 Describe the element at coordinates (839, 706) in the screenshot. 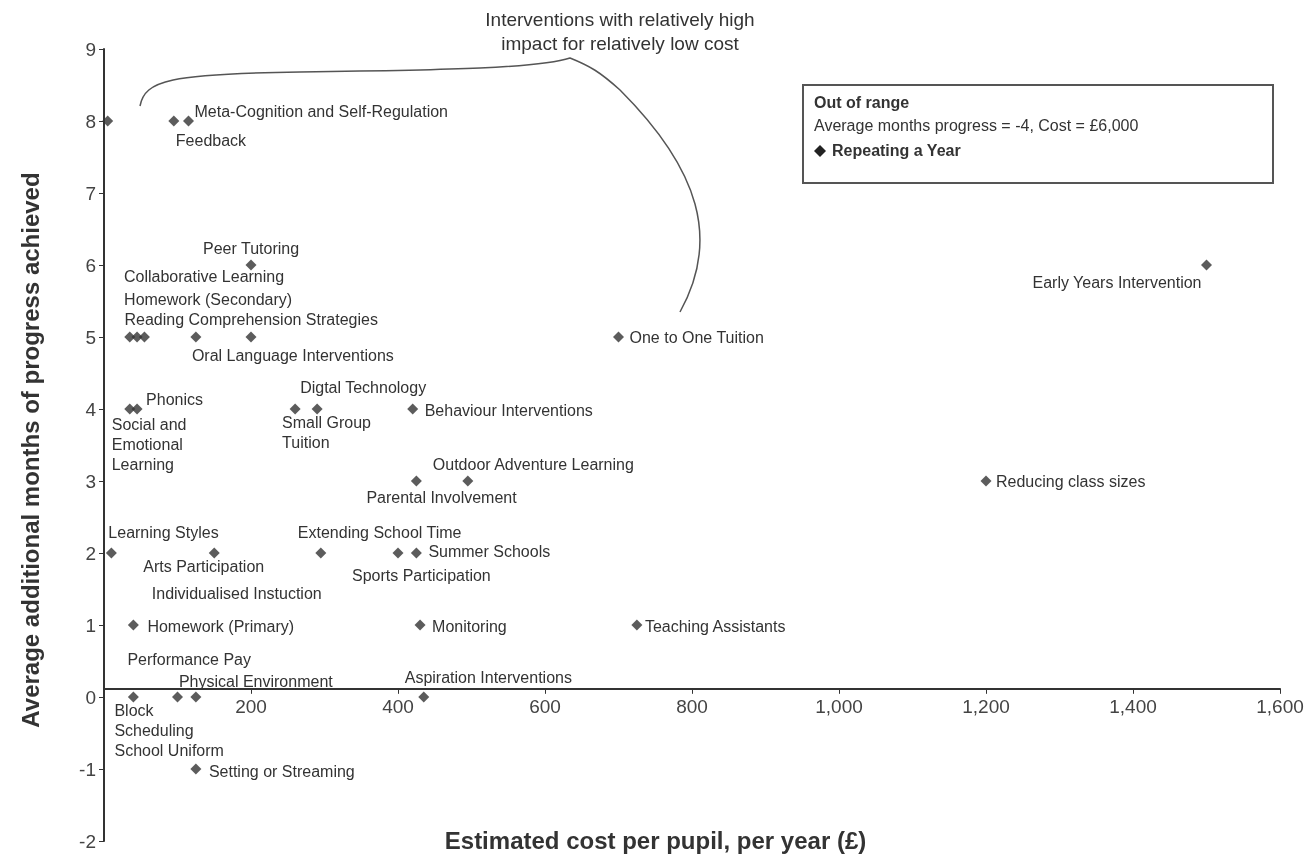

I see `x-tick-label: 1,000` at that location.